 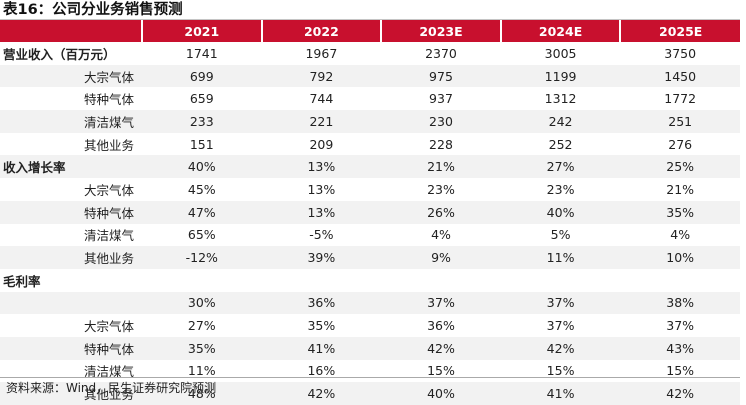 I want to click on value-cell: 975, so click(x=441, y=76).